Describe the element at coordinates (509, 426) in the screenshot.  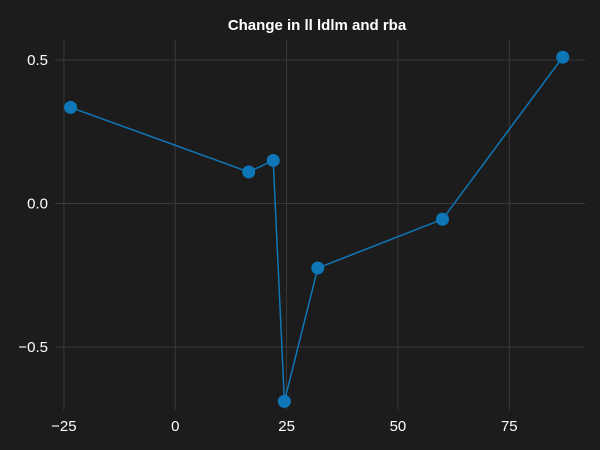
I see `x-tick-label: 75` at that location.